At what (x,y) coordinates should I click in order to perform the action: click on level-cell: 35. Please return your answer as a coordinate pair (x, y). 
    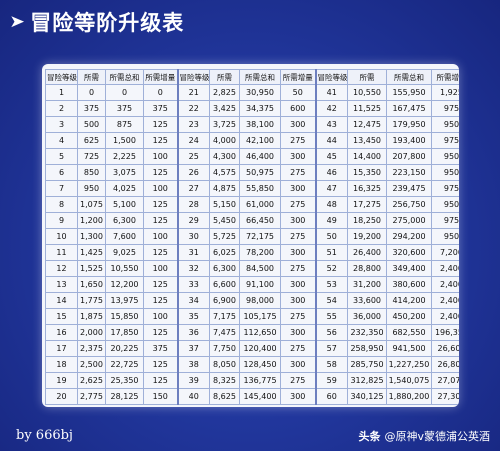
    Looking at the image, I should click on (193, 316).